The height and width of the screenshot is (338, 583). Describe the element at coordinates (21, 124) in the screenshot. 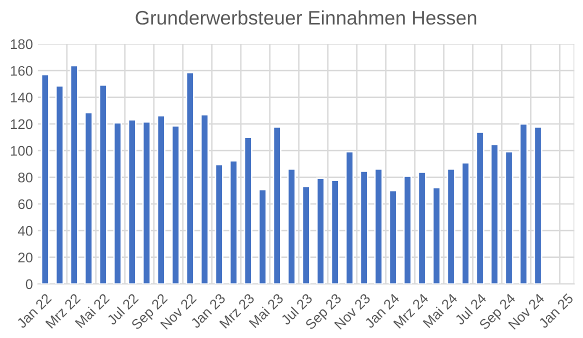

I see `y-tick-label: 120` at that location.